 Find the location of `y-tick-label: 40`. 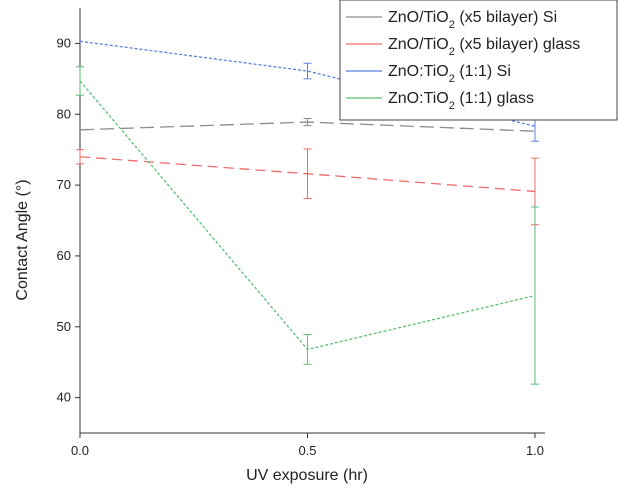

y-tick-label: 40 is located at coordinates (64, 397).